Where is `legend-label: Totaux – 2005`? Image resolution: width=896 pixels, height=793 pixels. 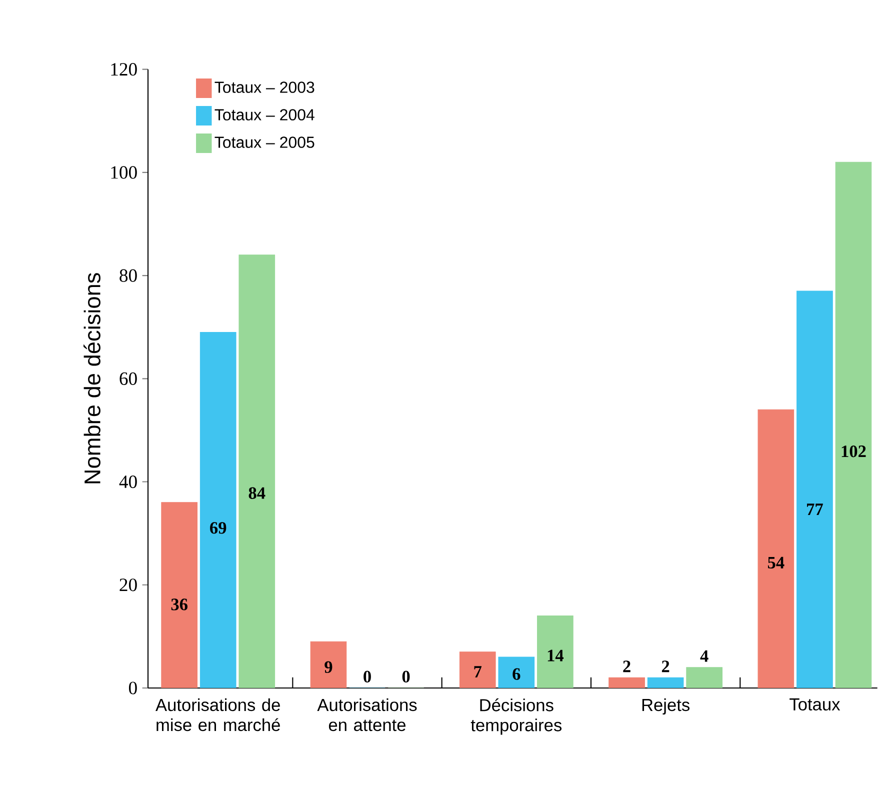 legend-label: Totaux – 2005 is located at coordinates (264, 142).